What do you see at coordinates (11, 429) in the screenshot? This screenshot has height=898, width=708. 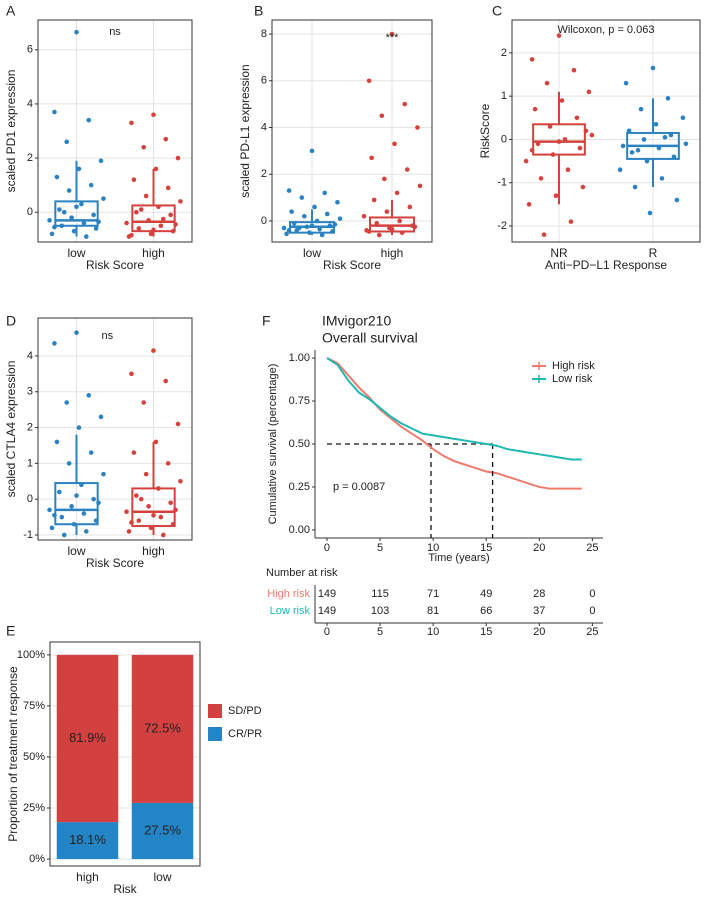 I see `y-axis-title: scaled CTLA4 expression` at bounding box center [11, 429].